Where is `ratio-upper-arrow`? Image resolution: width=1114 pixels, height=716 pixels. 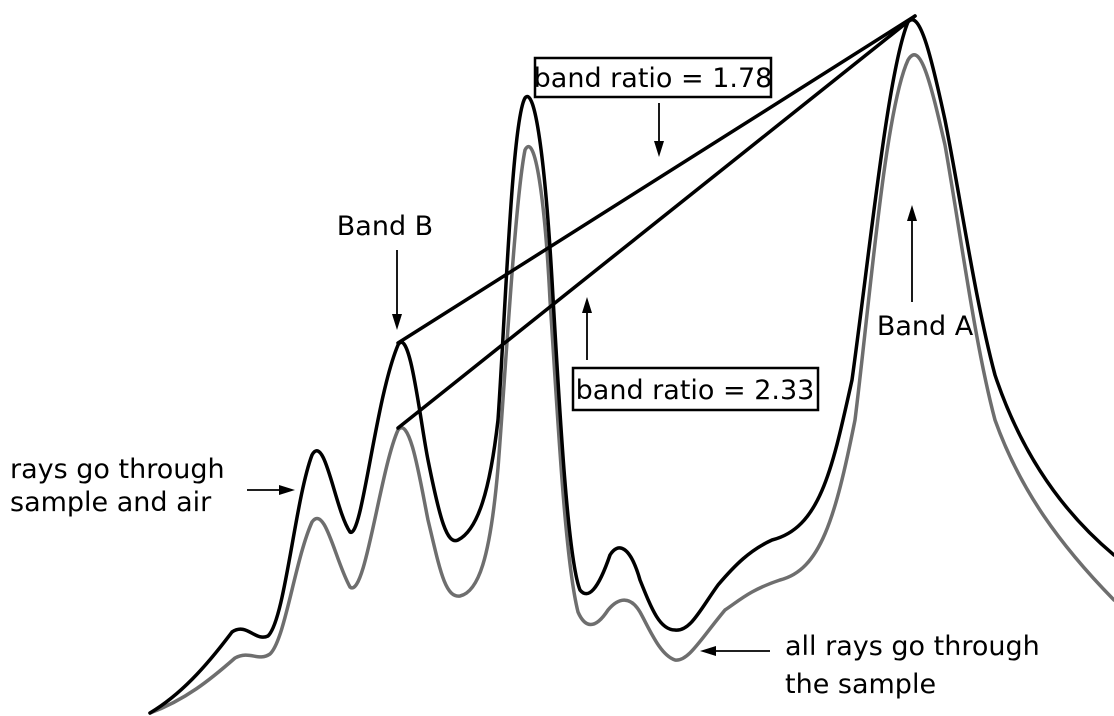
ratio-upper-arrow is located at coordinates (659, 130).